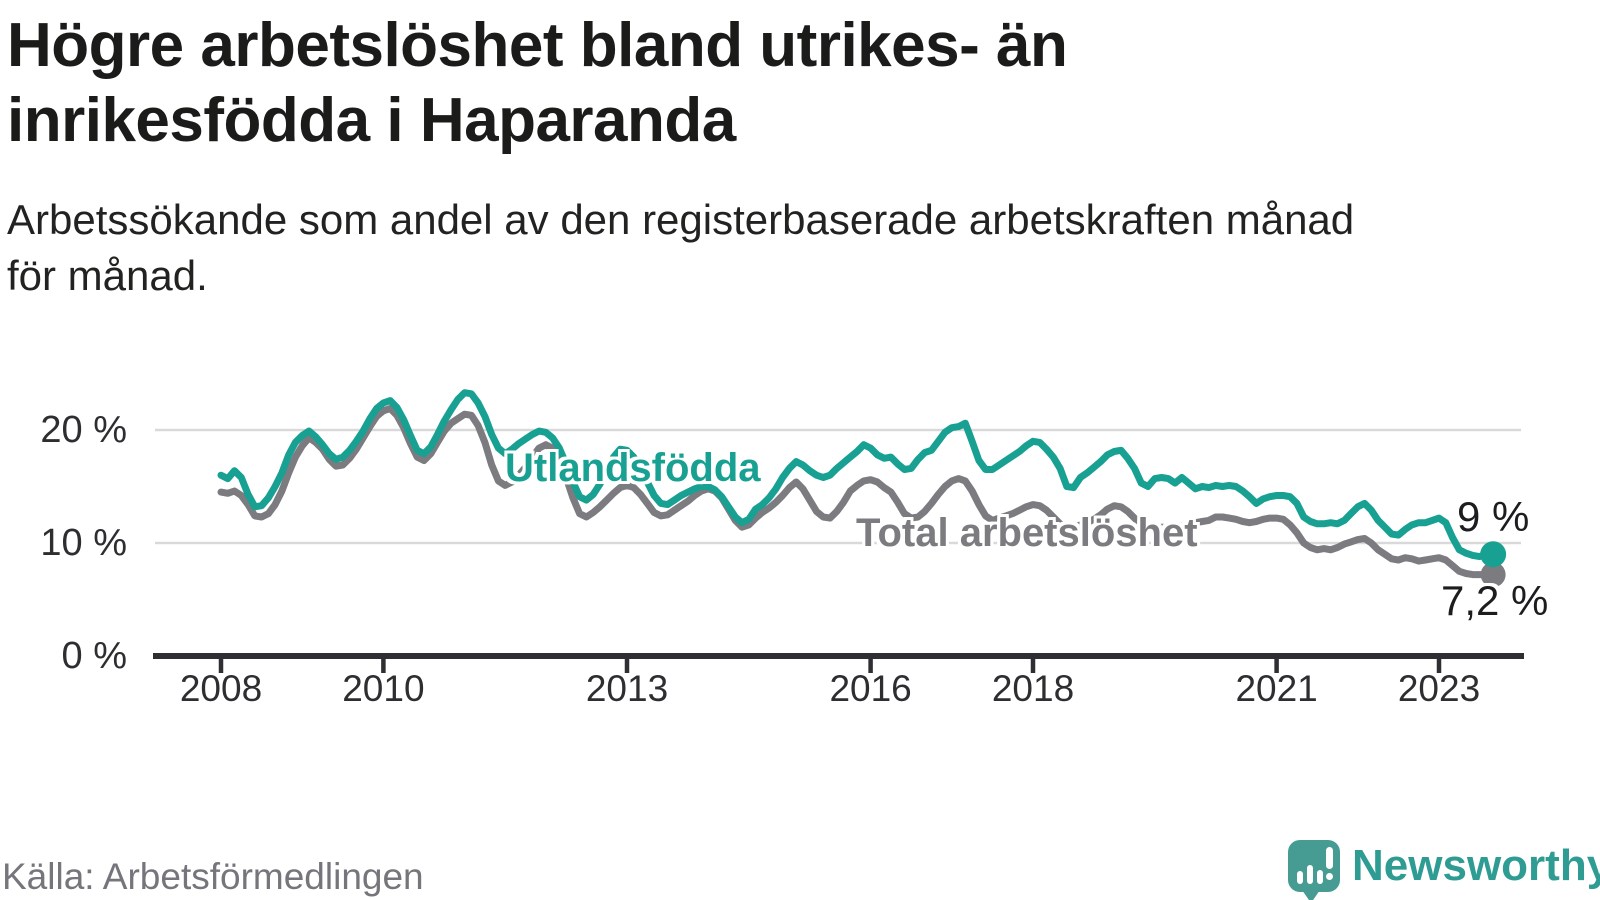  I want to click on x-axis-label-2010: 2010, so click(383, 688).